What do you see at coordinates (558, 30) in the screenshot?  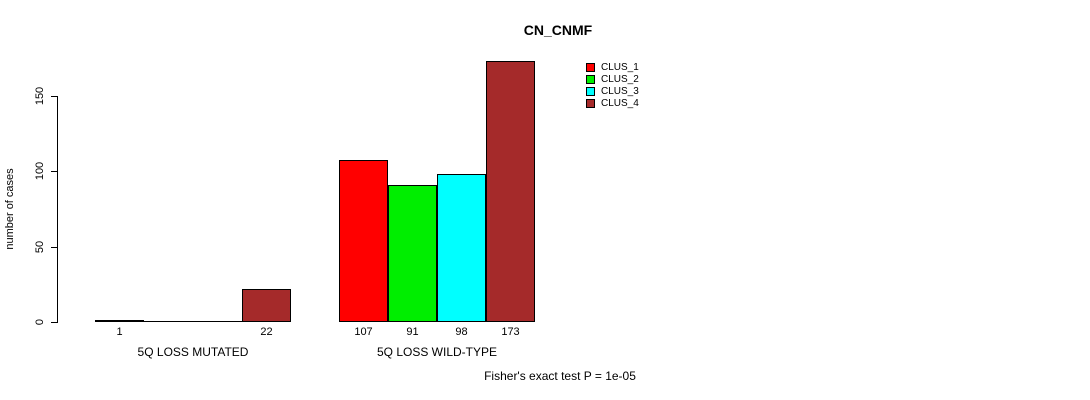 I see `chart-title: CN_CNMF` at bounding box center [558, 30].